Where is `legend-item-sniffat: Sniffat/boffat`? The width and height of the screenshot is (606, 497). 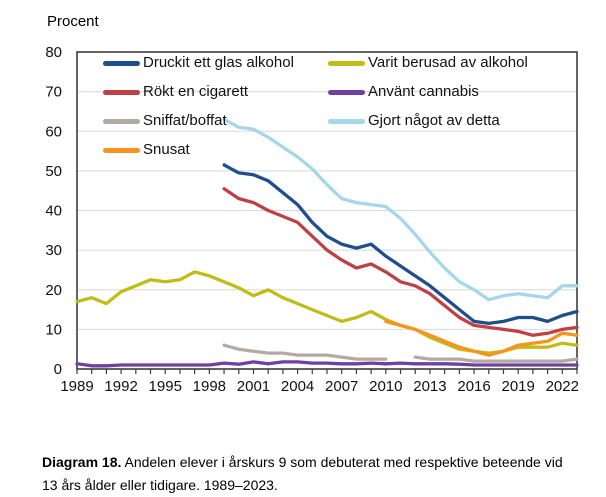 legend-item-sniffat: Sniffat/boffat is located at coordinates (198, 121).